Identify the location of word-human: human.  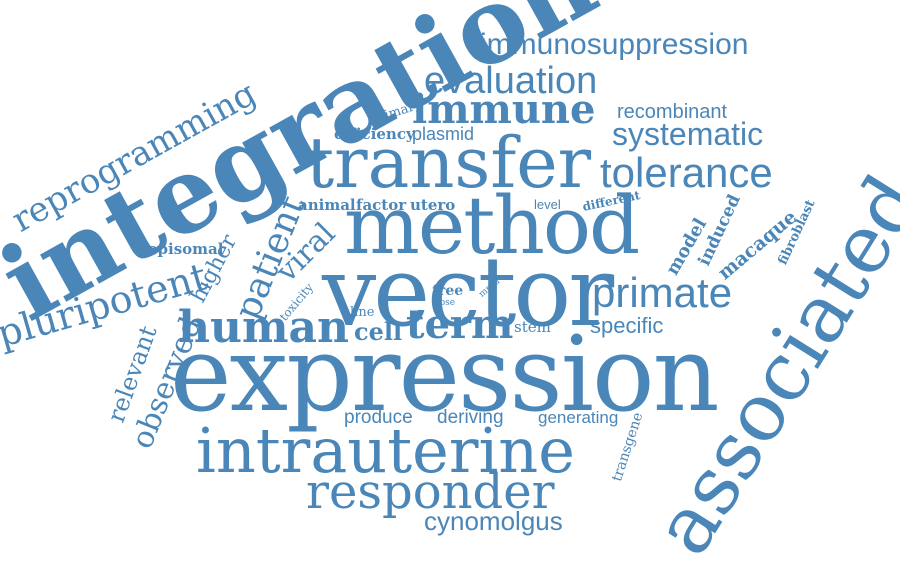
(264, 327).